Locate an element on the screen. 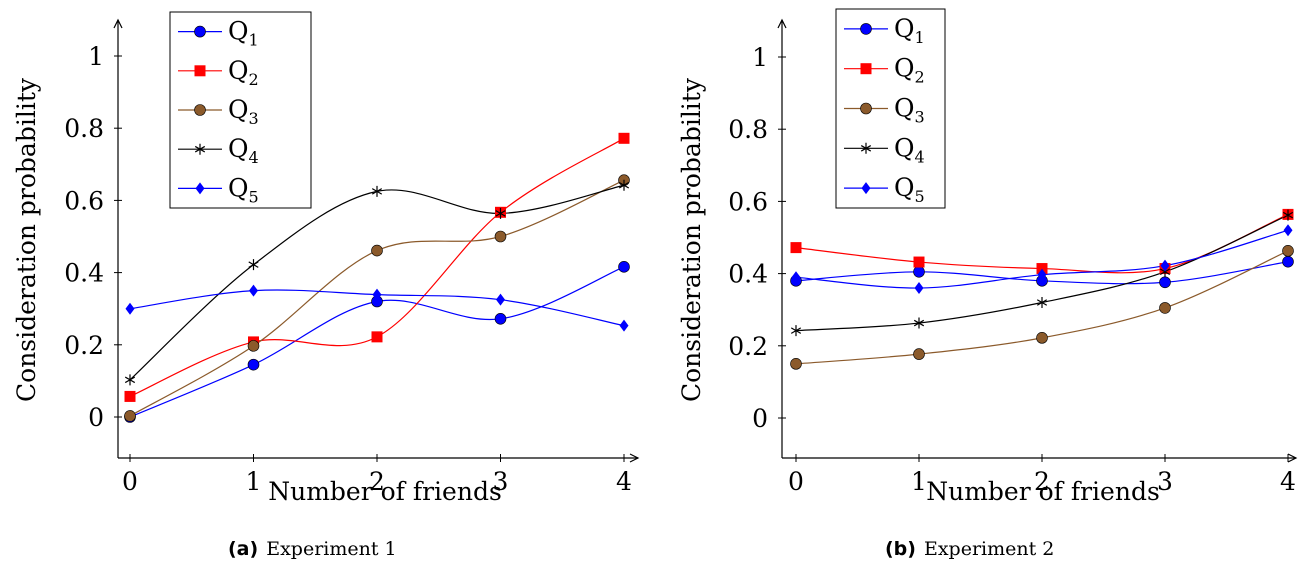  figure-caption: (b) Experiment 2 is located at coordinates (969, 549).